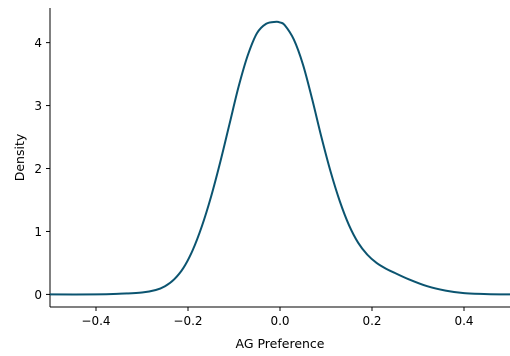 The image size is (510, 356). What do you see at coordinates (38, 106) in the screenshot?
I see `y-tick-label: 3` at bounding box center [38, 106].